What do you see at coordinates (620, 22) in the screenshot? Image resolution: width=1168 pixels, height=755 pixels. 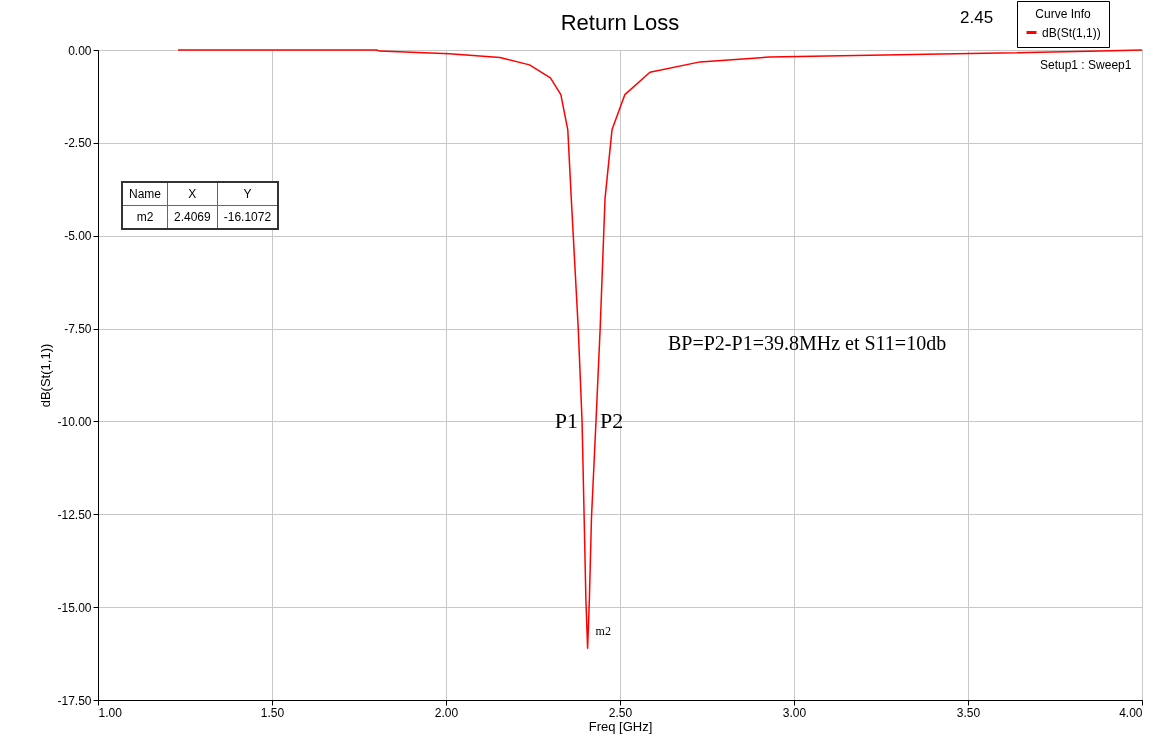 I see `chart-title: Return Loss` at bounding box center [620, 22].